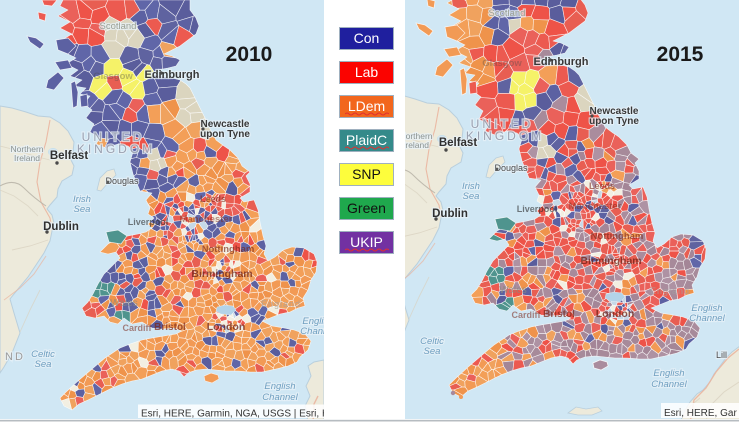 This screenshot has height=422, width=739. What do you see at coordinates (238, 414) in the screenshot?
I see `svg-text:Esri, HERE, Garmin, NGA, USGS: Esri, HERE, Garmin, NGA, USGS | Esri, HE` at bounding box center [238, 414].